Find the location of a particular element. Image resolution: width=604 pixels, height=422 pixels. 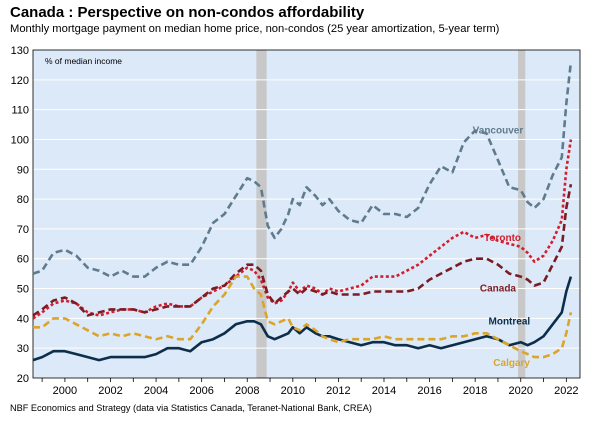

y-tick-label-60: 60 is located at coordinates (23, 260).